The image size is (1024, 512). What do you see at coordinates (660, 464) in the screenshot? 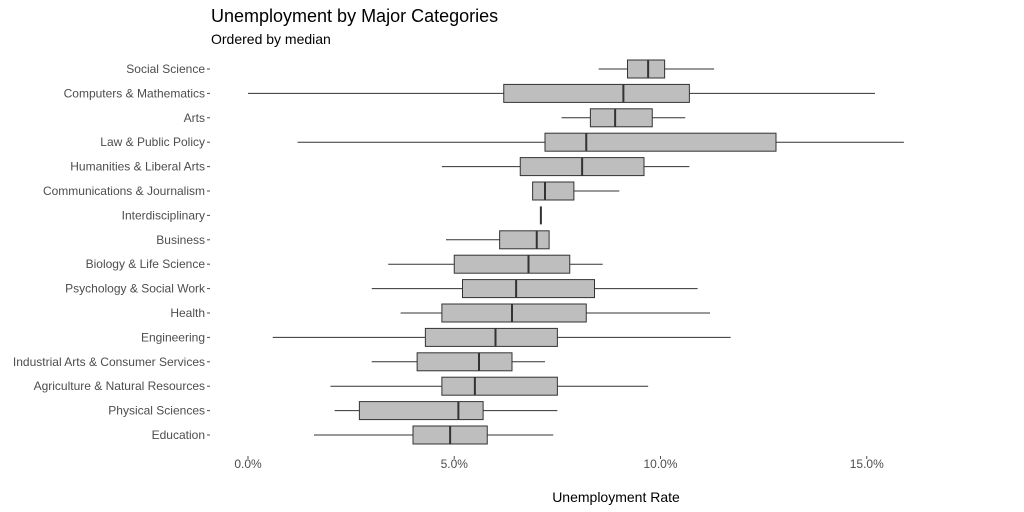
I see `x-tick-label: 10.0%` at bounding box center [660, 464].